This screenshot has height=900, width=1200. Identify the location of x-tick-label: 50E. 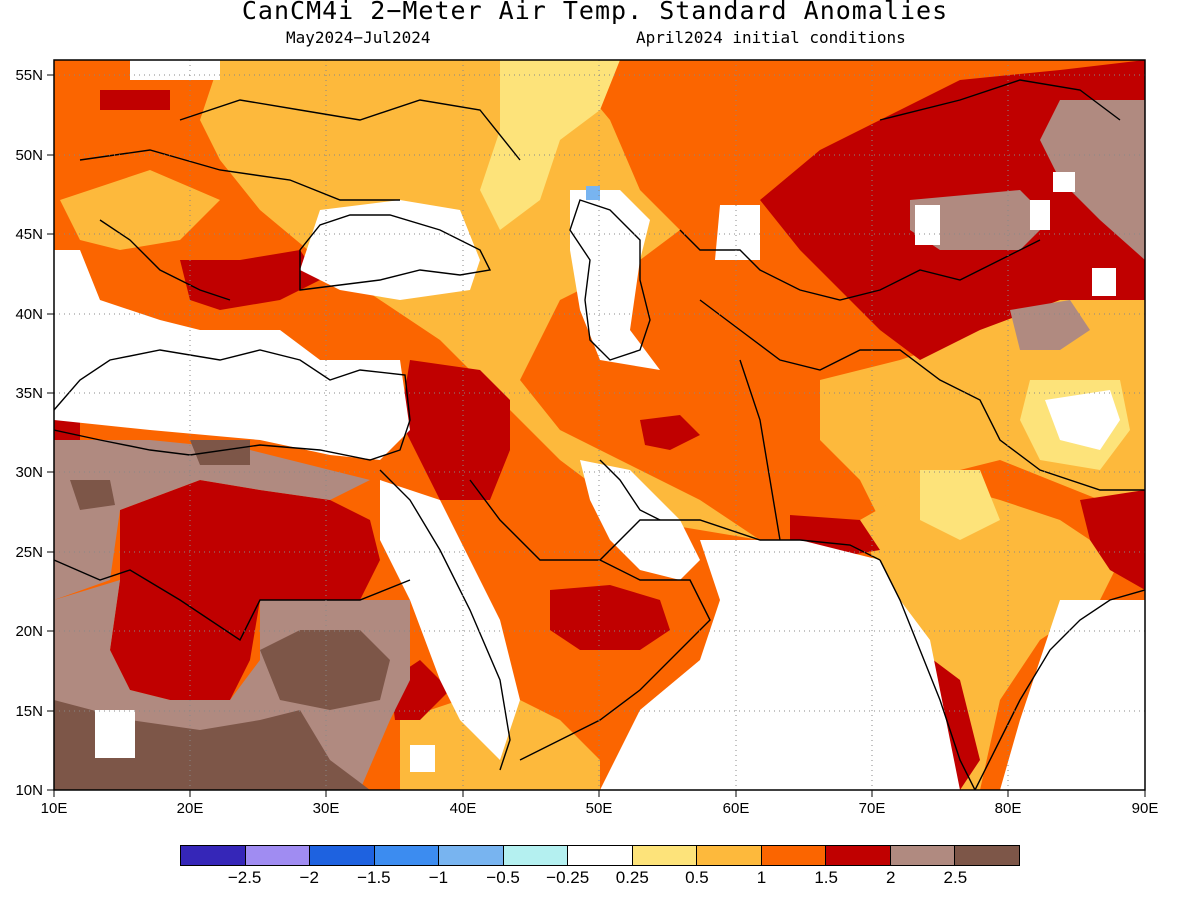
(599, 808).